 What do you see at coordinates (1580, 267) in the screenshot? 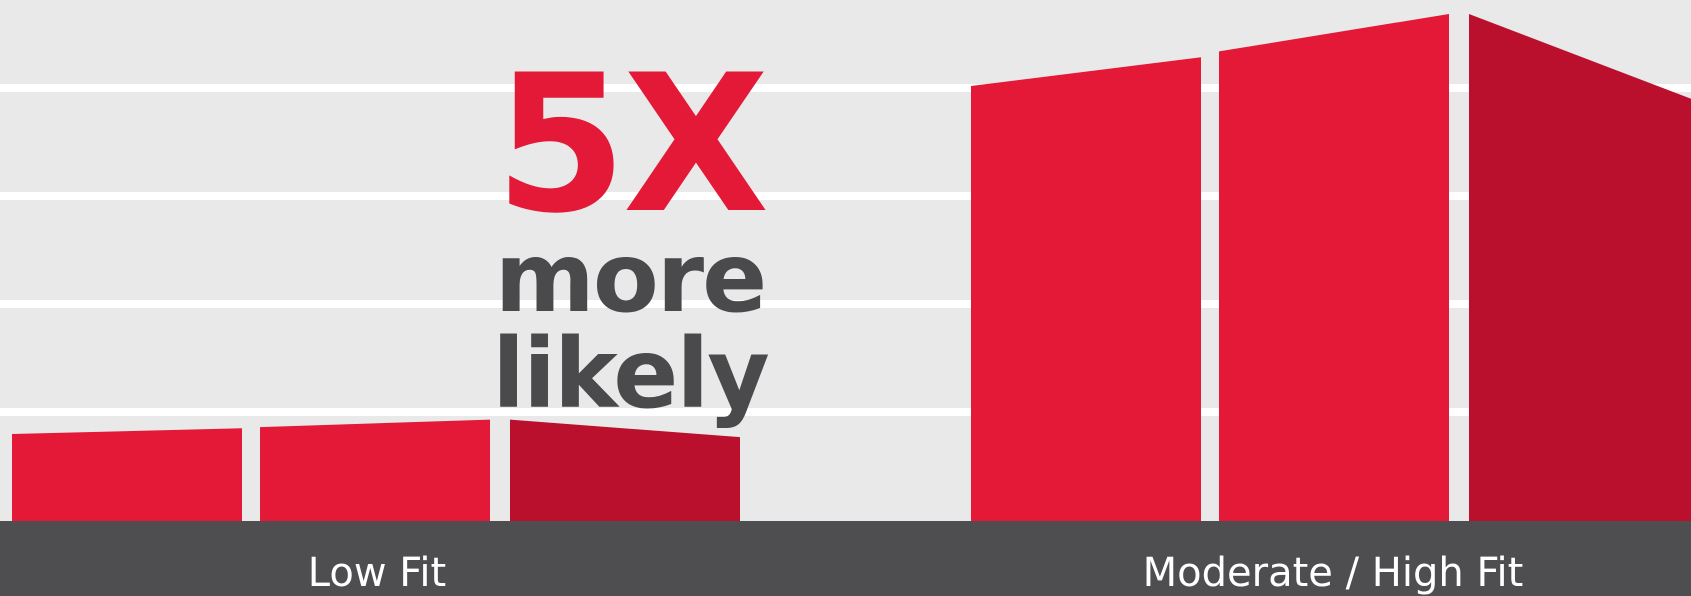
I see `bar-1-side-face` at bounding box center [1580, 267].